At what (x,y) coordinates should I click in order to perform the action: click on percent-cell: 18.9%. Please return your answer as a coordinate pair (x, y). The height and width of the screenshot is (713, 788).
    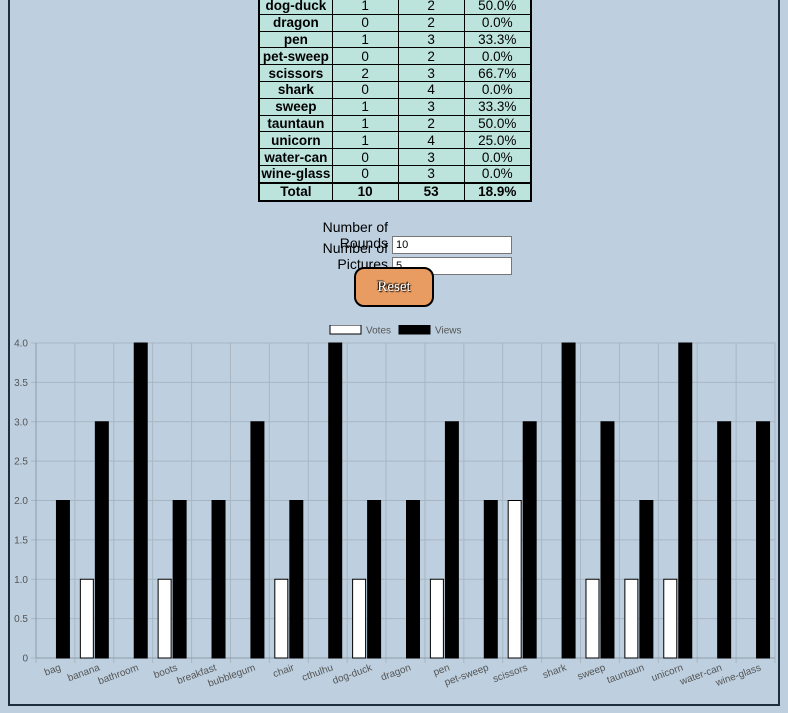
    Looking at the image, I should click on (497, 191).